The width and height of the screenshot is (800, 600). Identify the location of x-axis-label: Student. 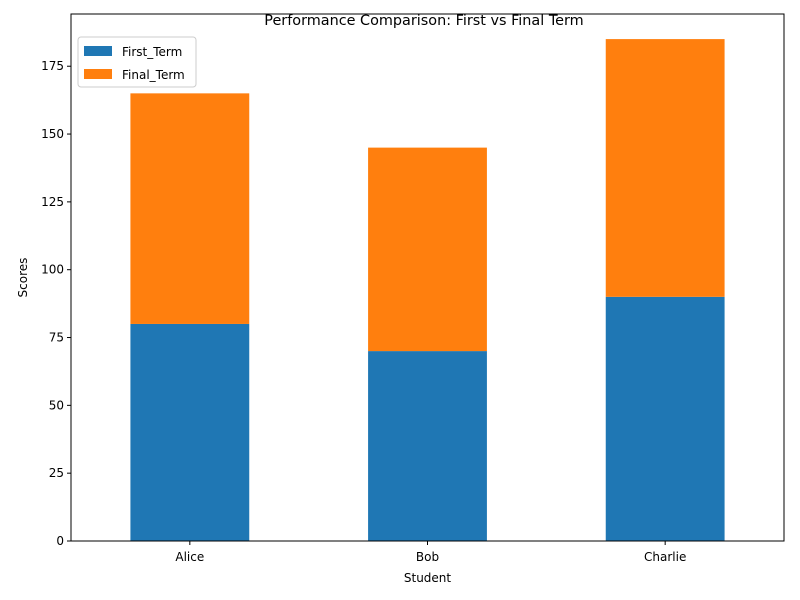
(428, 578).